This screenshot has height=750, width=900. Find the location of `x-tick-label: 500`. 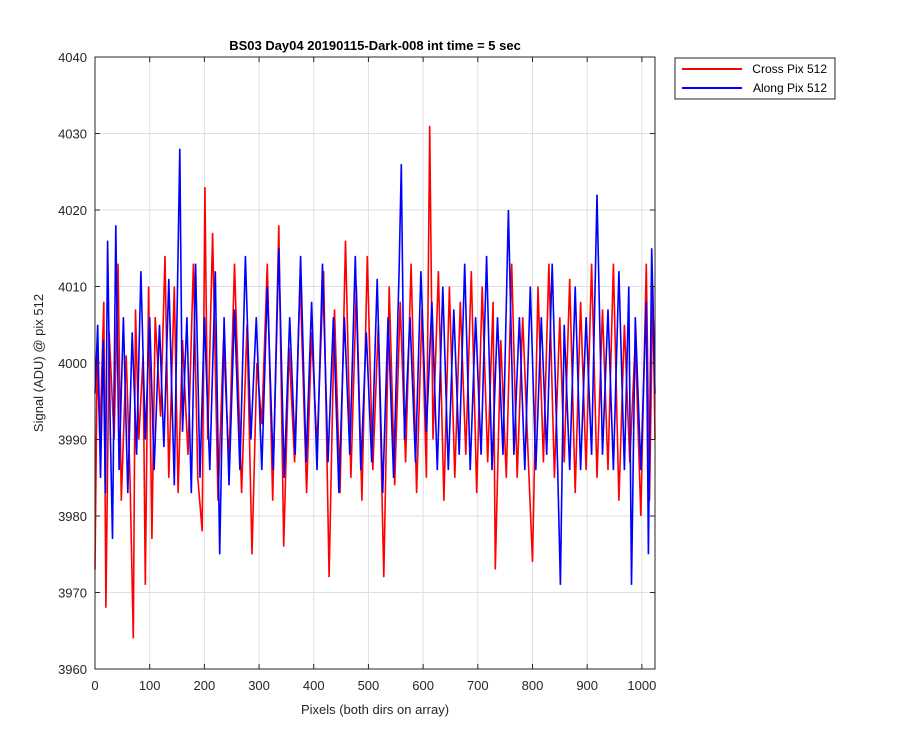

x-tick-label: 500 is located at coordinates (369, 685).